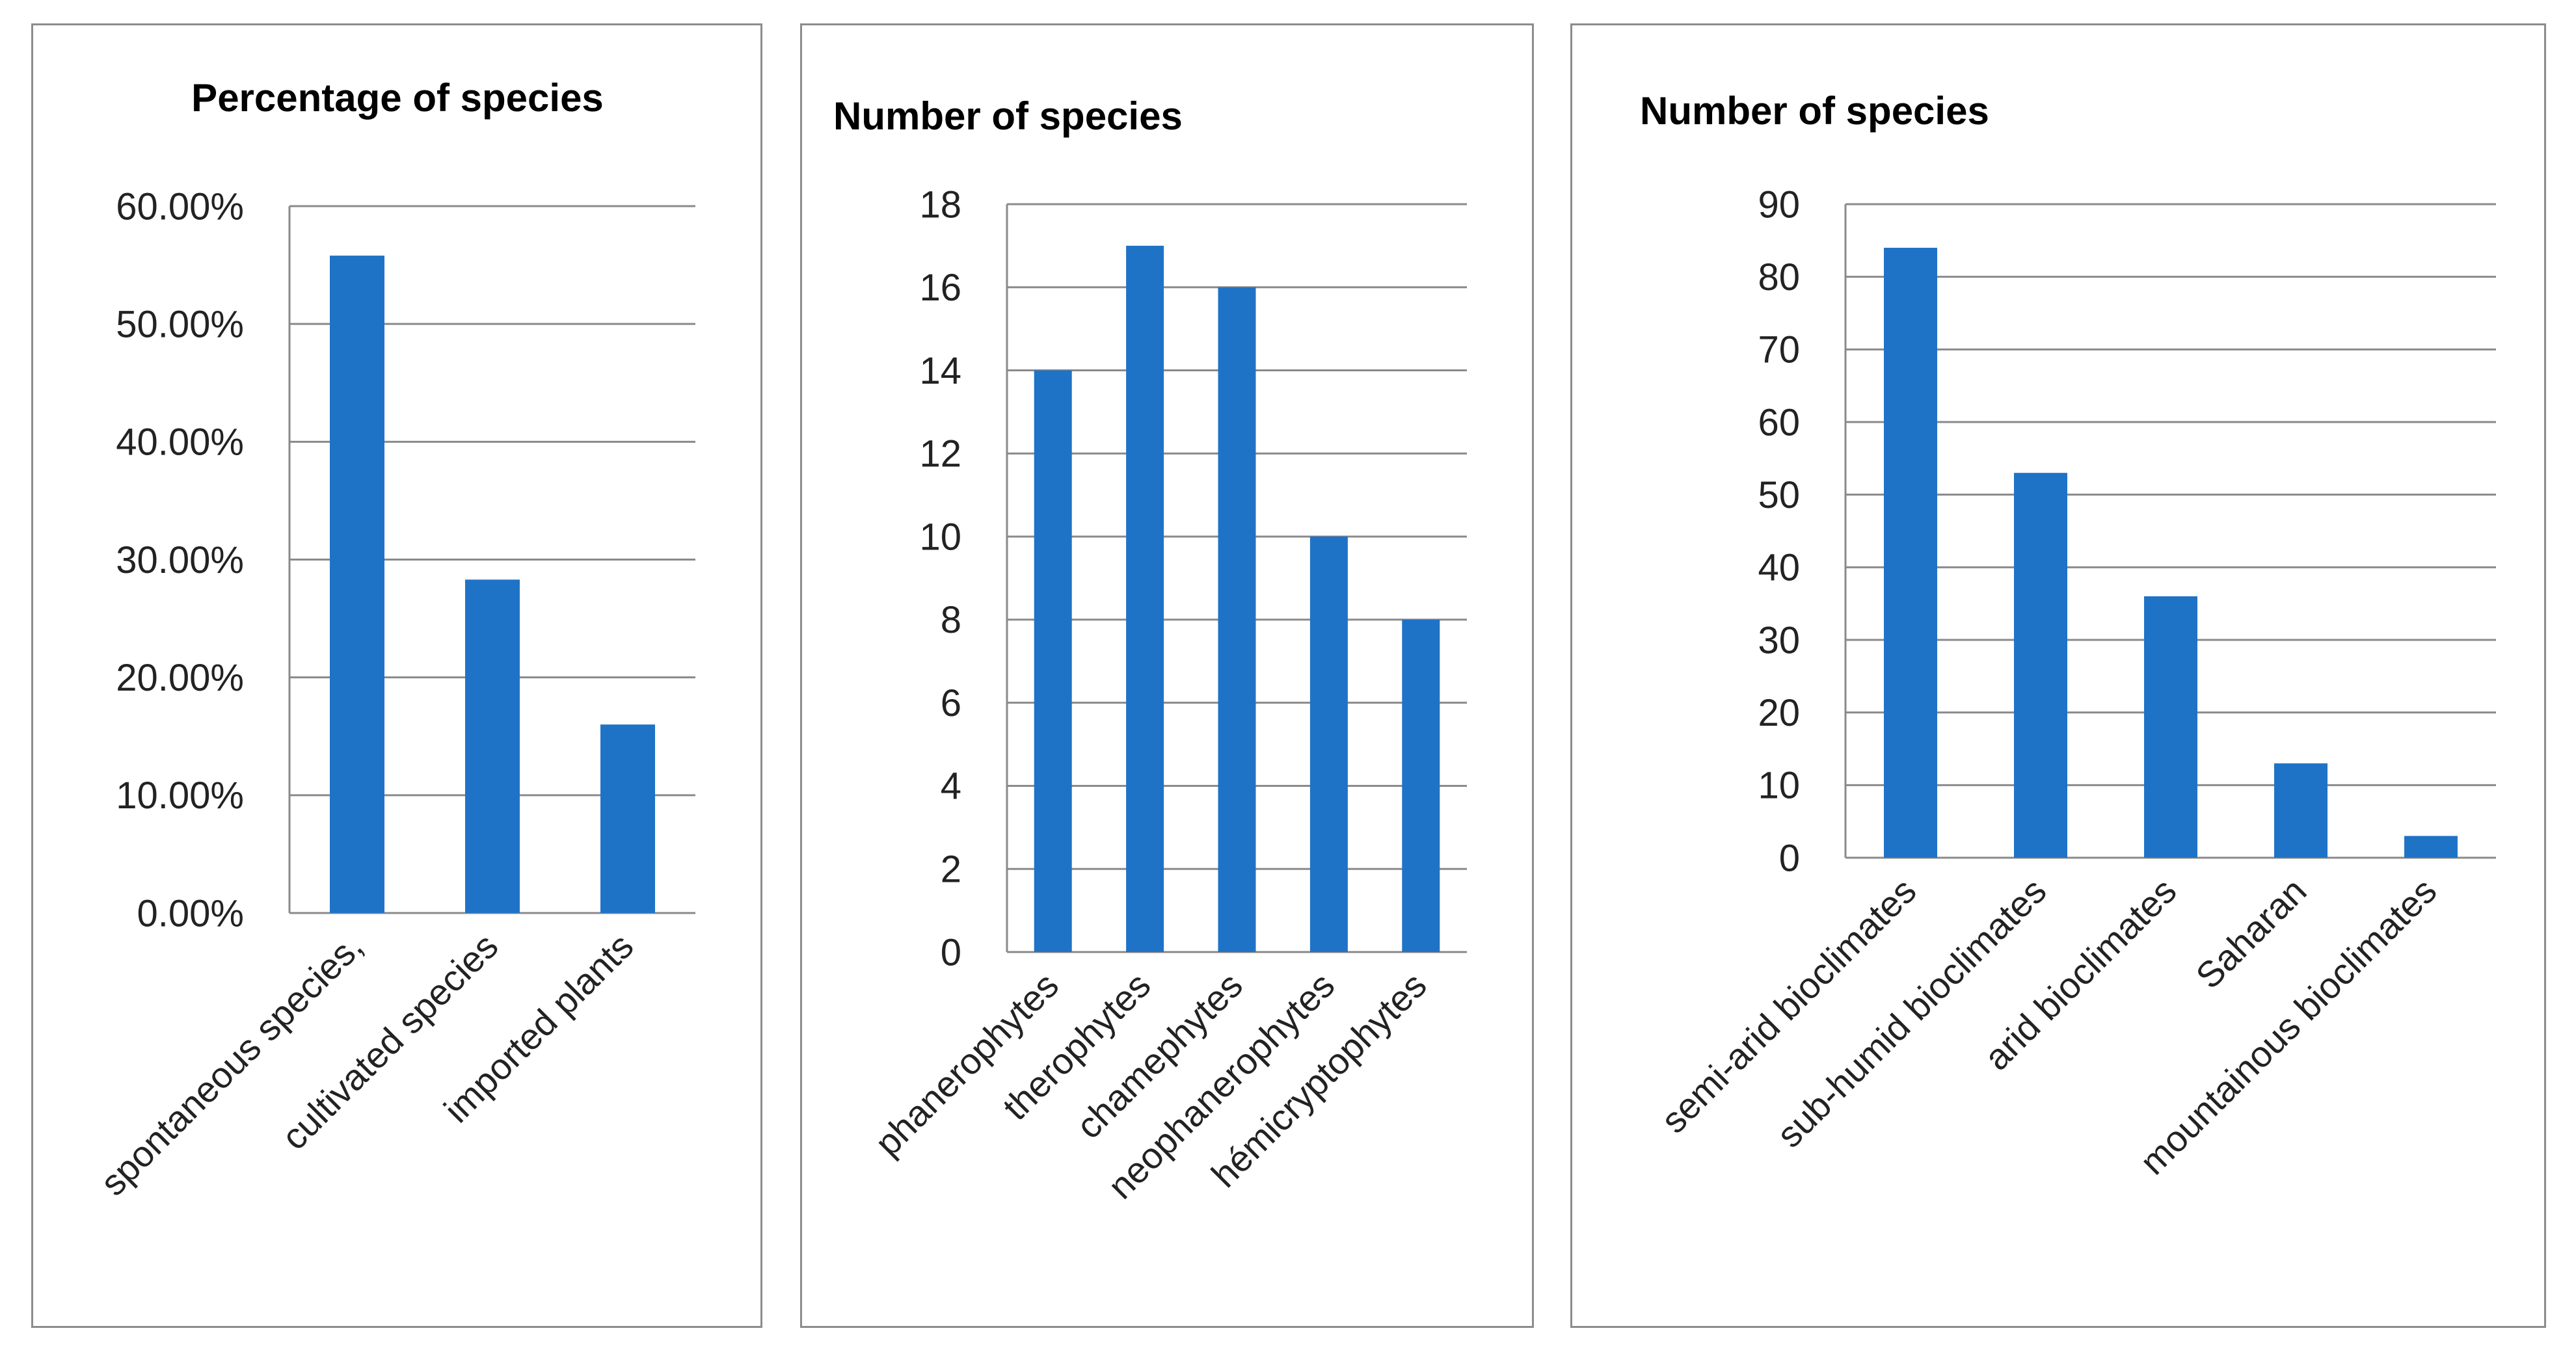  What do you see at coordinates (940, 454) in the screenshot?
I see `y-tick-label: 12` at bounding box center [940, 454].